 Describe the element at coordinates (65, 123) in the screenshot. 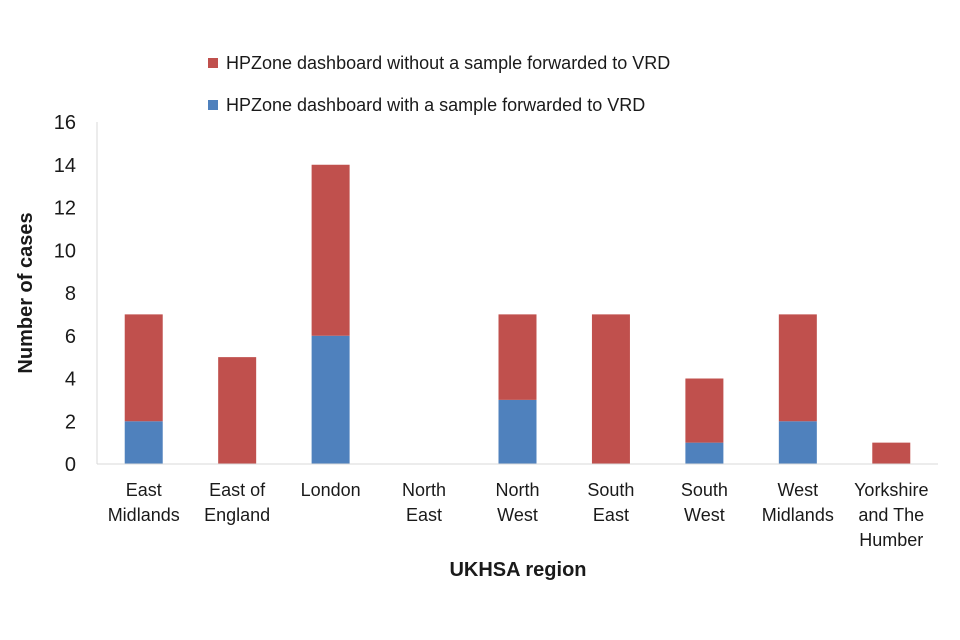

I see `y-tick-label: 16` at that location.